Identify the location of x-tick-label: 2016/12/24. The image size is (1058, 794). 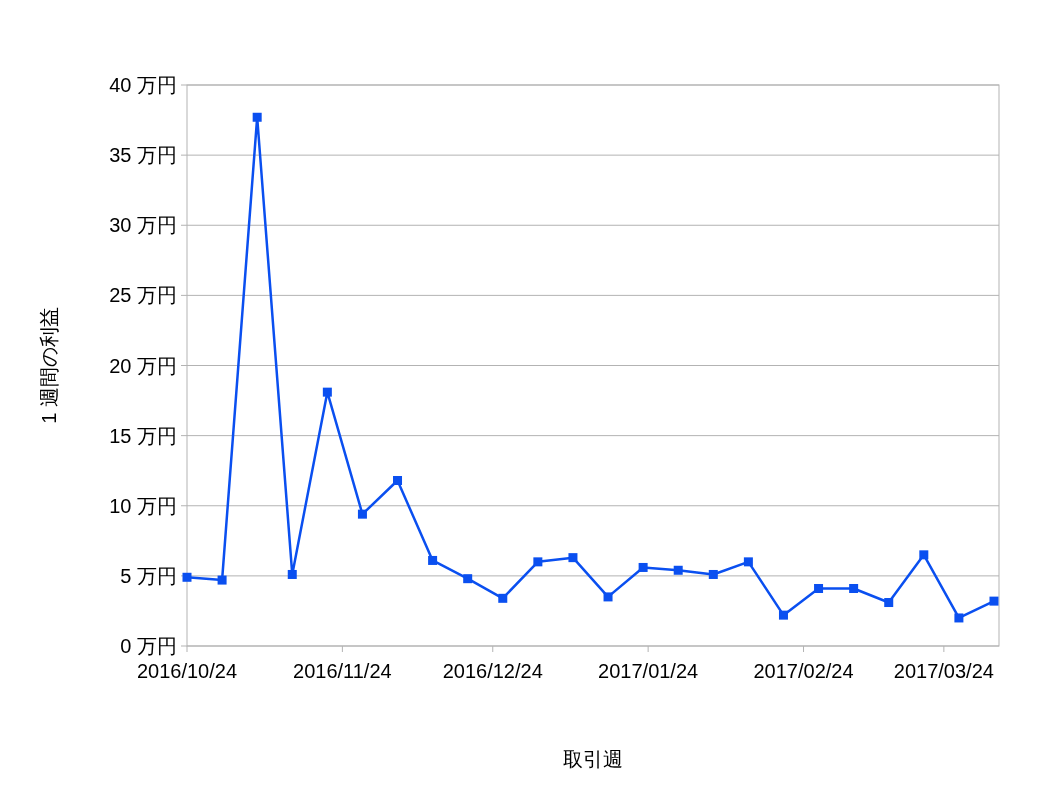
(492, 671).